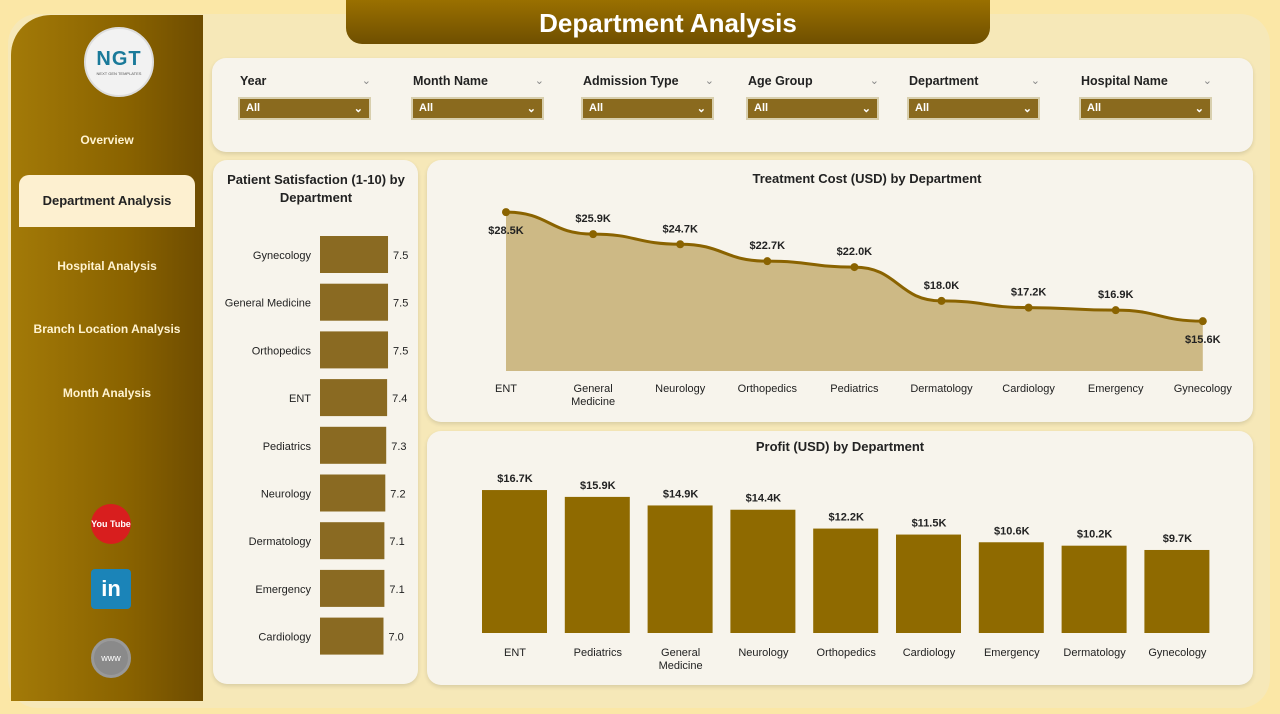 This screenshot has width=1280, height=714. Describe the element at coordinates (268, 304) in the screenshot. I see `category-label: General Medicine` at that location.